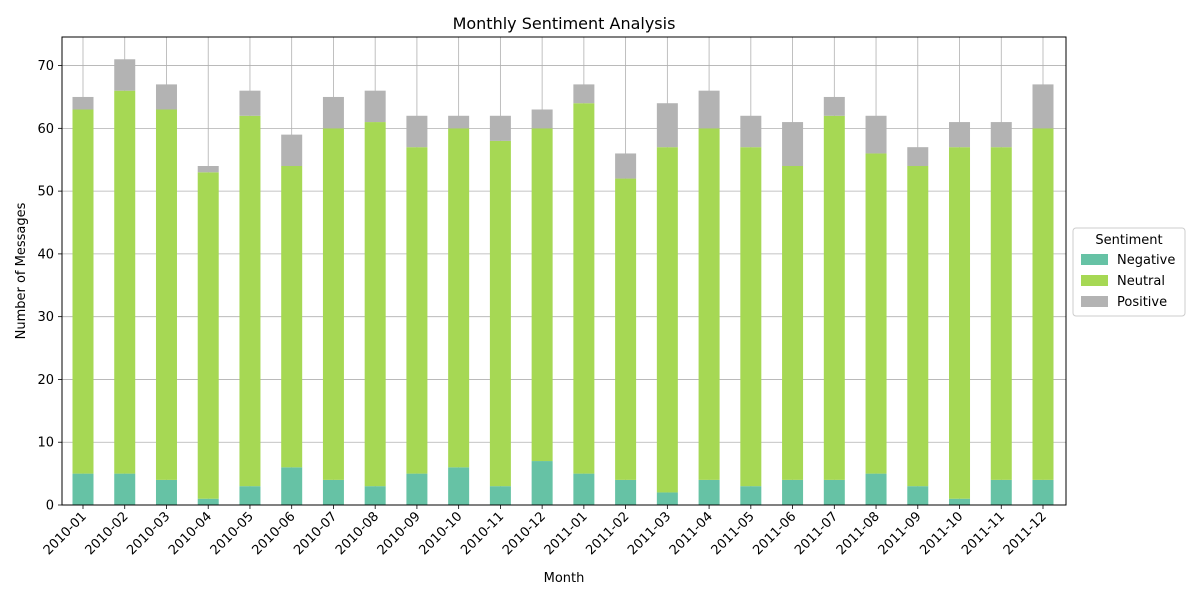  Describe the element at coordinates (1146, 260) in the screenshot. I see `legend-label-negative: Negative` at that location.